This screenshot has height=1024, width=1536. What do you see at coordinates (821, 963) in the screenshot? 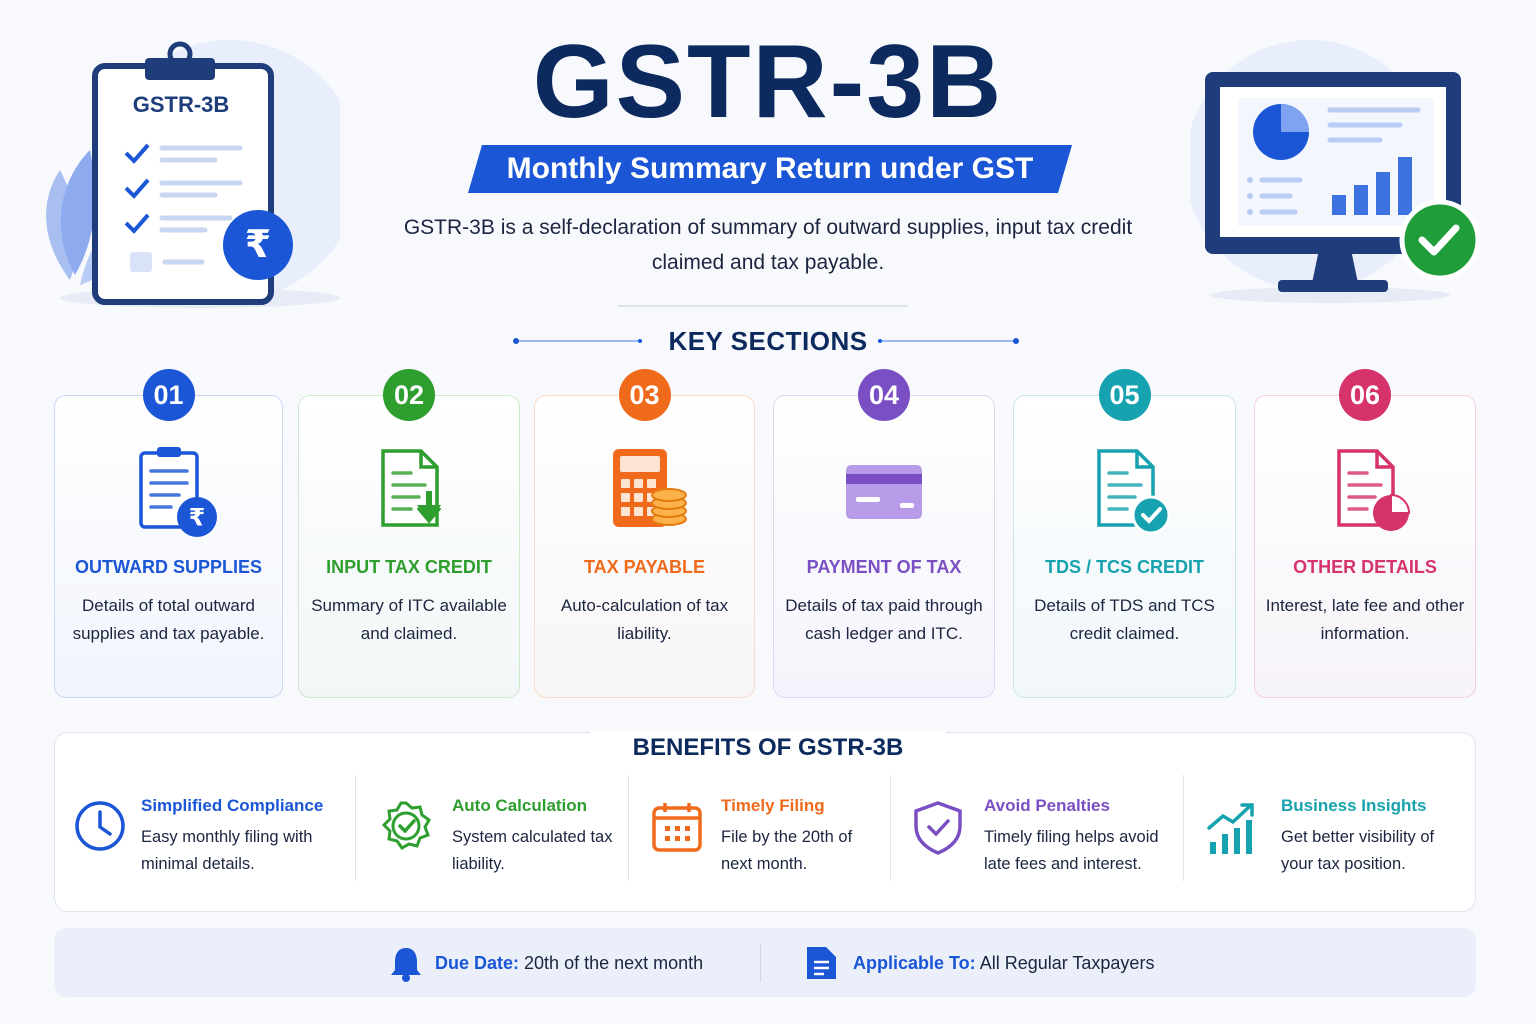
I see `document-icon` at bounding box center [821, 963].